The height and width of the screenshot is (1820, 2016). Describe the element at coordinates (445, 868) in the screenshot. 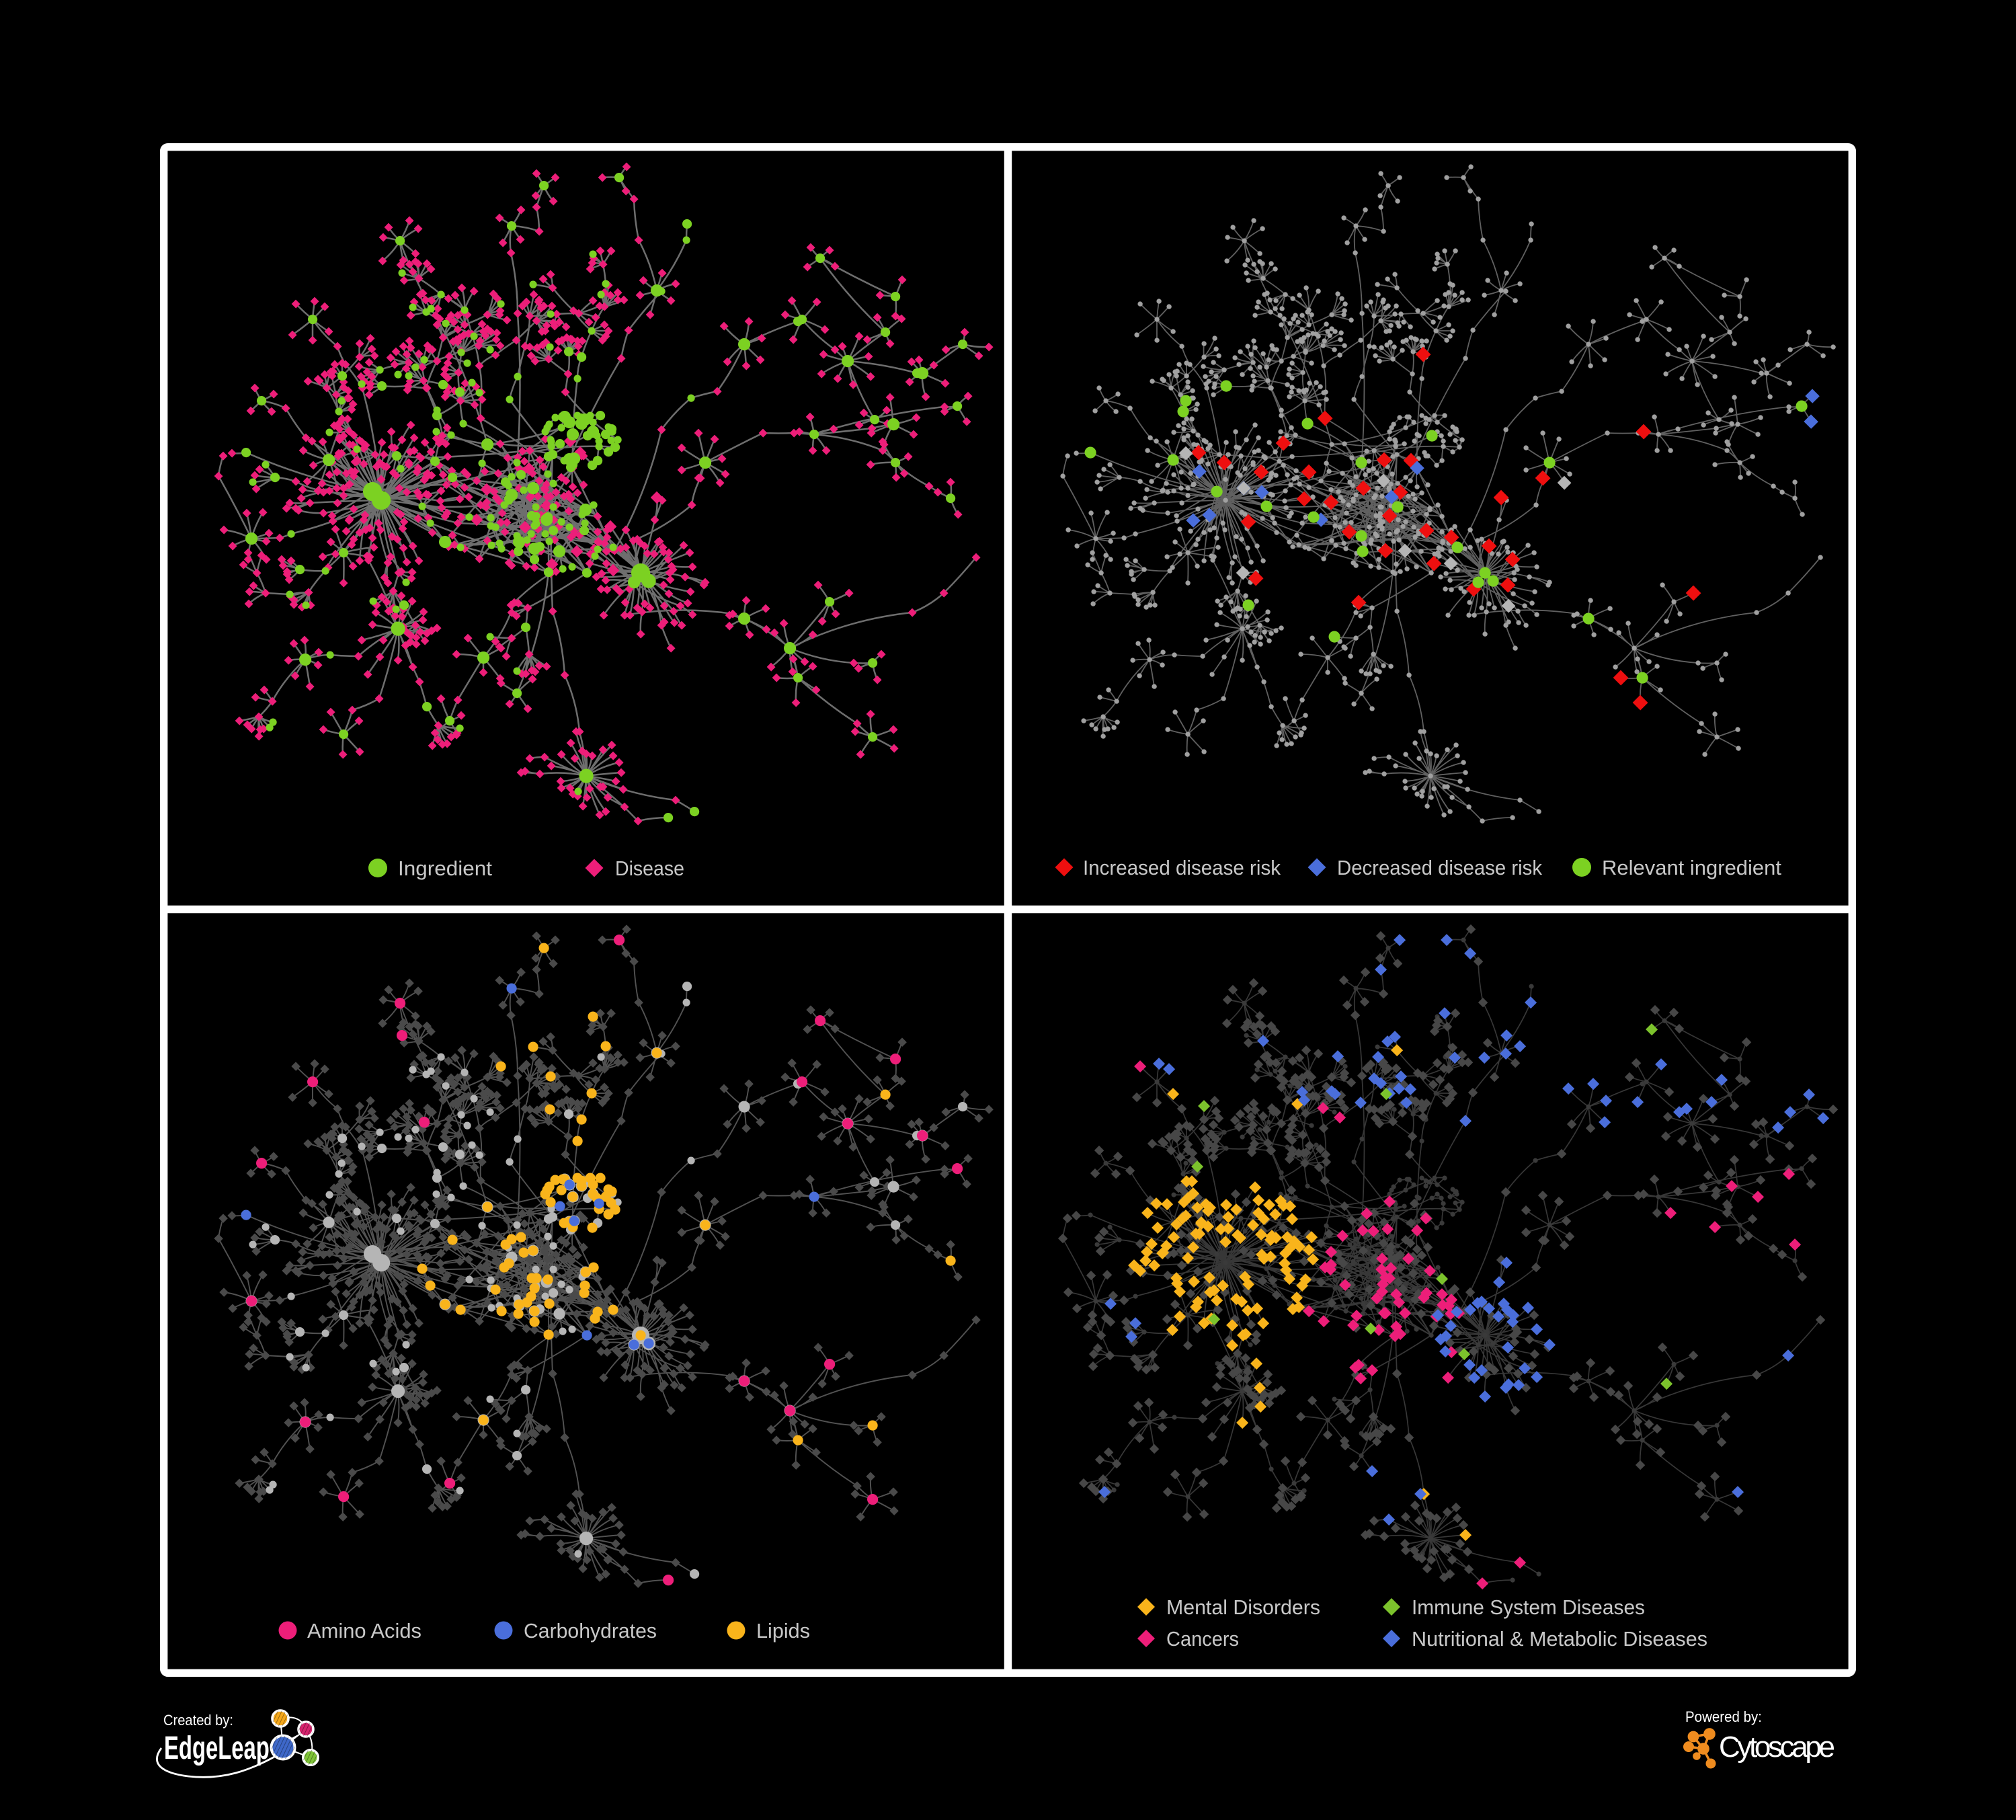

I see `svg-text: Ingredient` at that location.